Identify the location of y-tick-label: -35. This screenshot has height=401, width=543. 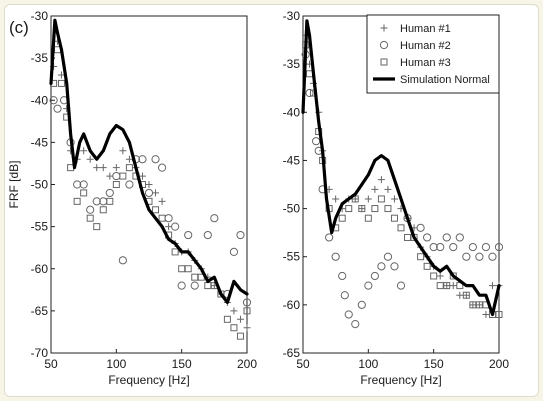
(40, 58).